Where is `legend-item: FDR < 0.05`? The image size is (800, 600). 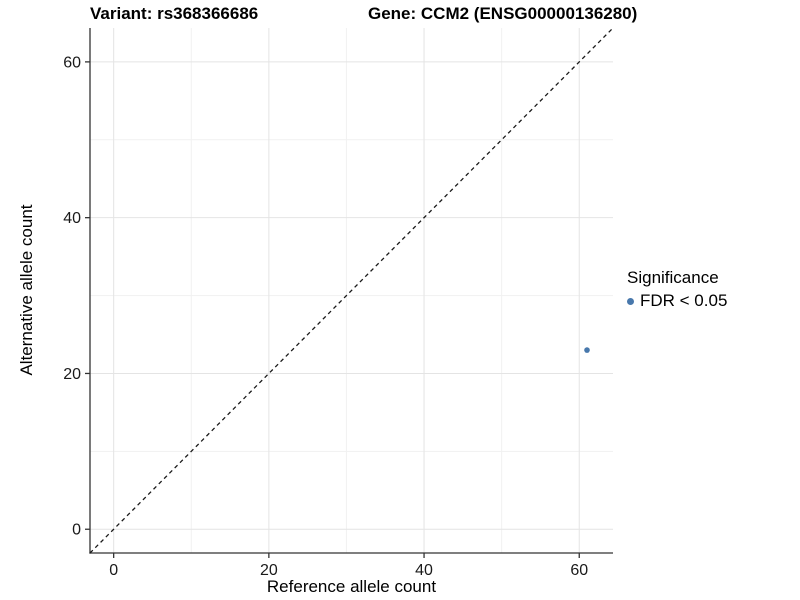
legend-item: FDR < 0.05 is located at coordinates (677, 301).